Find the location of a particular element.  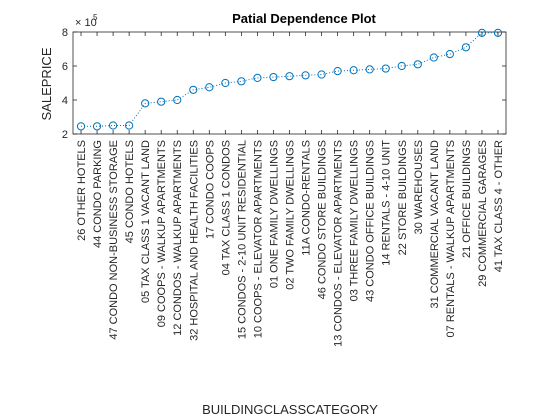

x-tick-label-16: 13 CONDOS - ELEVATOR APARTMENTS is located at coordinates (339, 243).